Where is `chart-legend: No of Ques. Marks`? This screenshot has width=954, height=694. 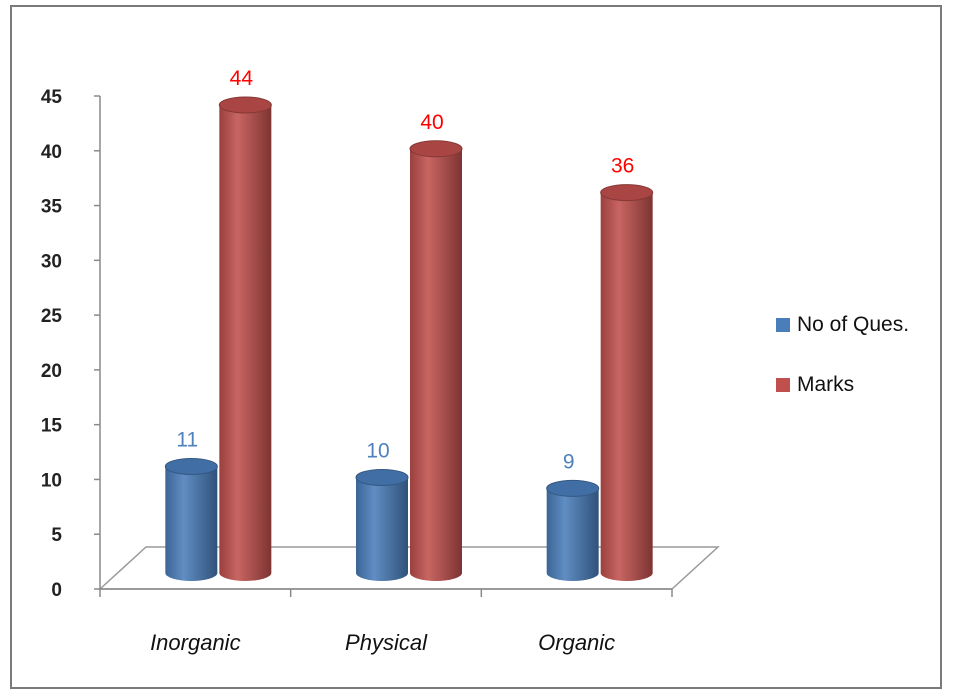 chart-legend: No of Ques. Marks is located at coordinates (842, 354).